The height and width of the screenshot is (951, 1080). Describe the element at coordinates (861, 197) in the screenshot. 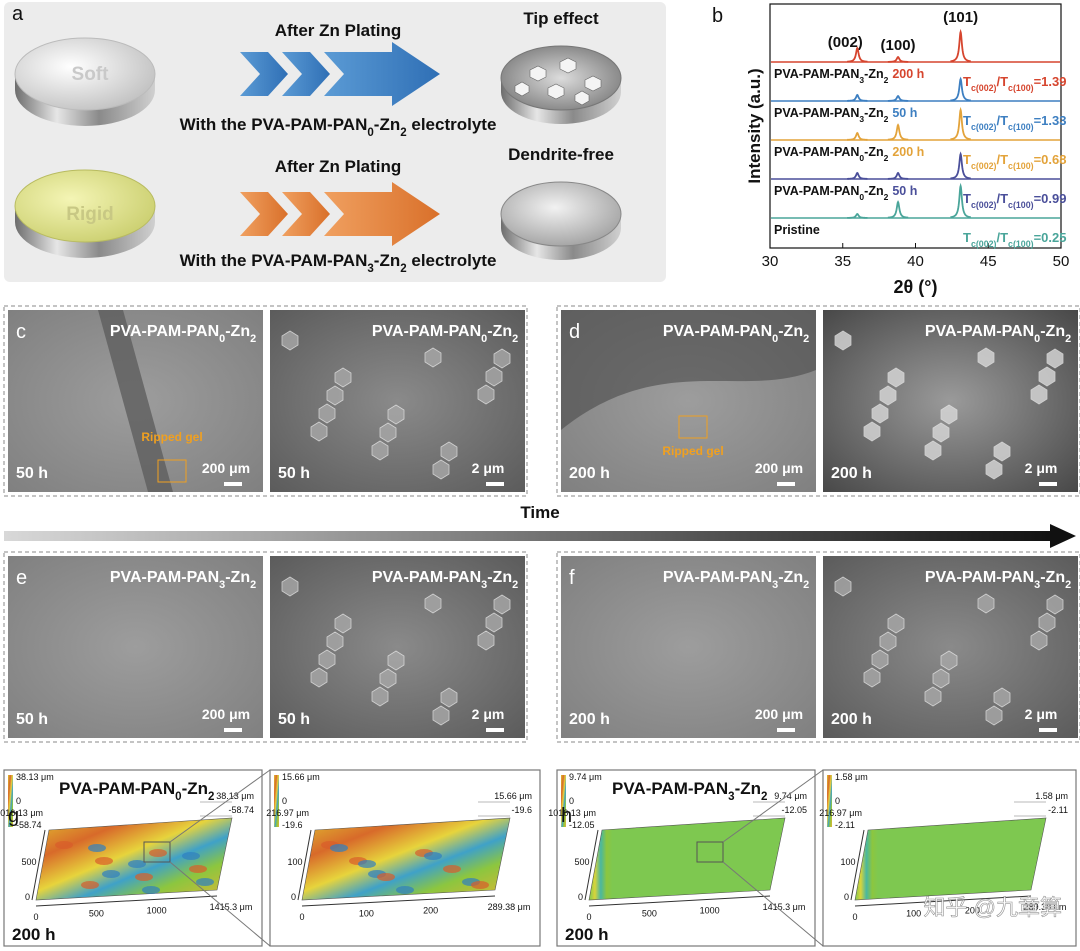

I see `subscript: 0` at that location.